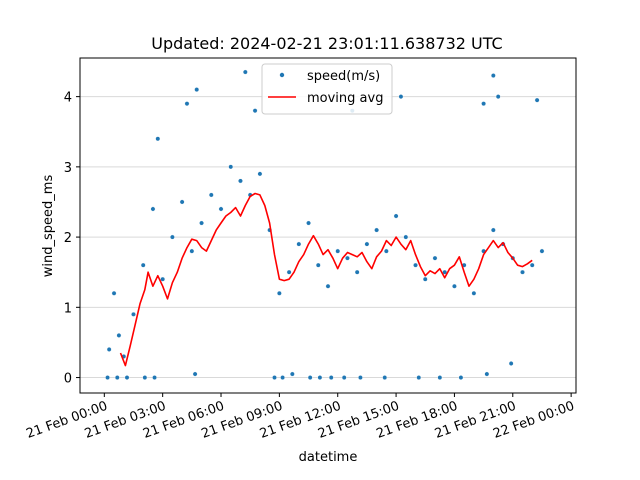 This screenshot has height=480, width=640. I want to click on legend-box, so click(327, 89).